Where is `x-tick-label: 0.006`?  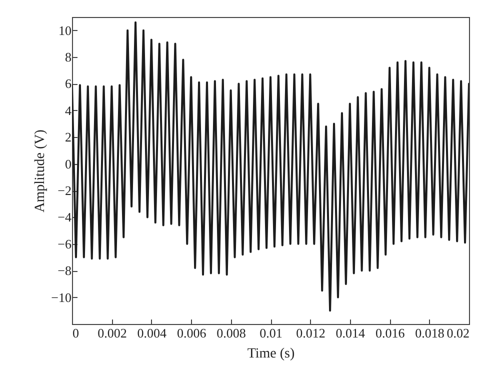 x-tick-label: 0.006 is located at coordinates (191, 333).